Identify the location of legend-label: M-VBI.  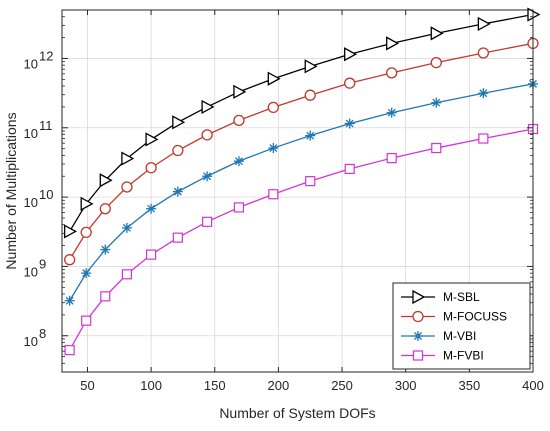
(459, 336).